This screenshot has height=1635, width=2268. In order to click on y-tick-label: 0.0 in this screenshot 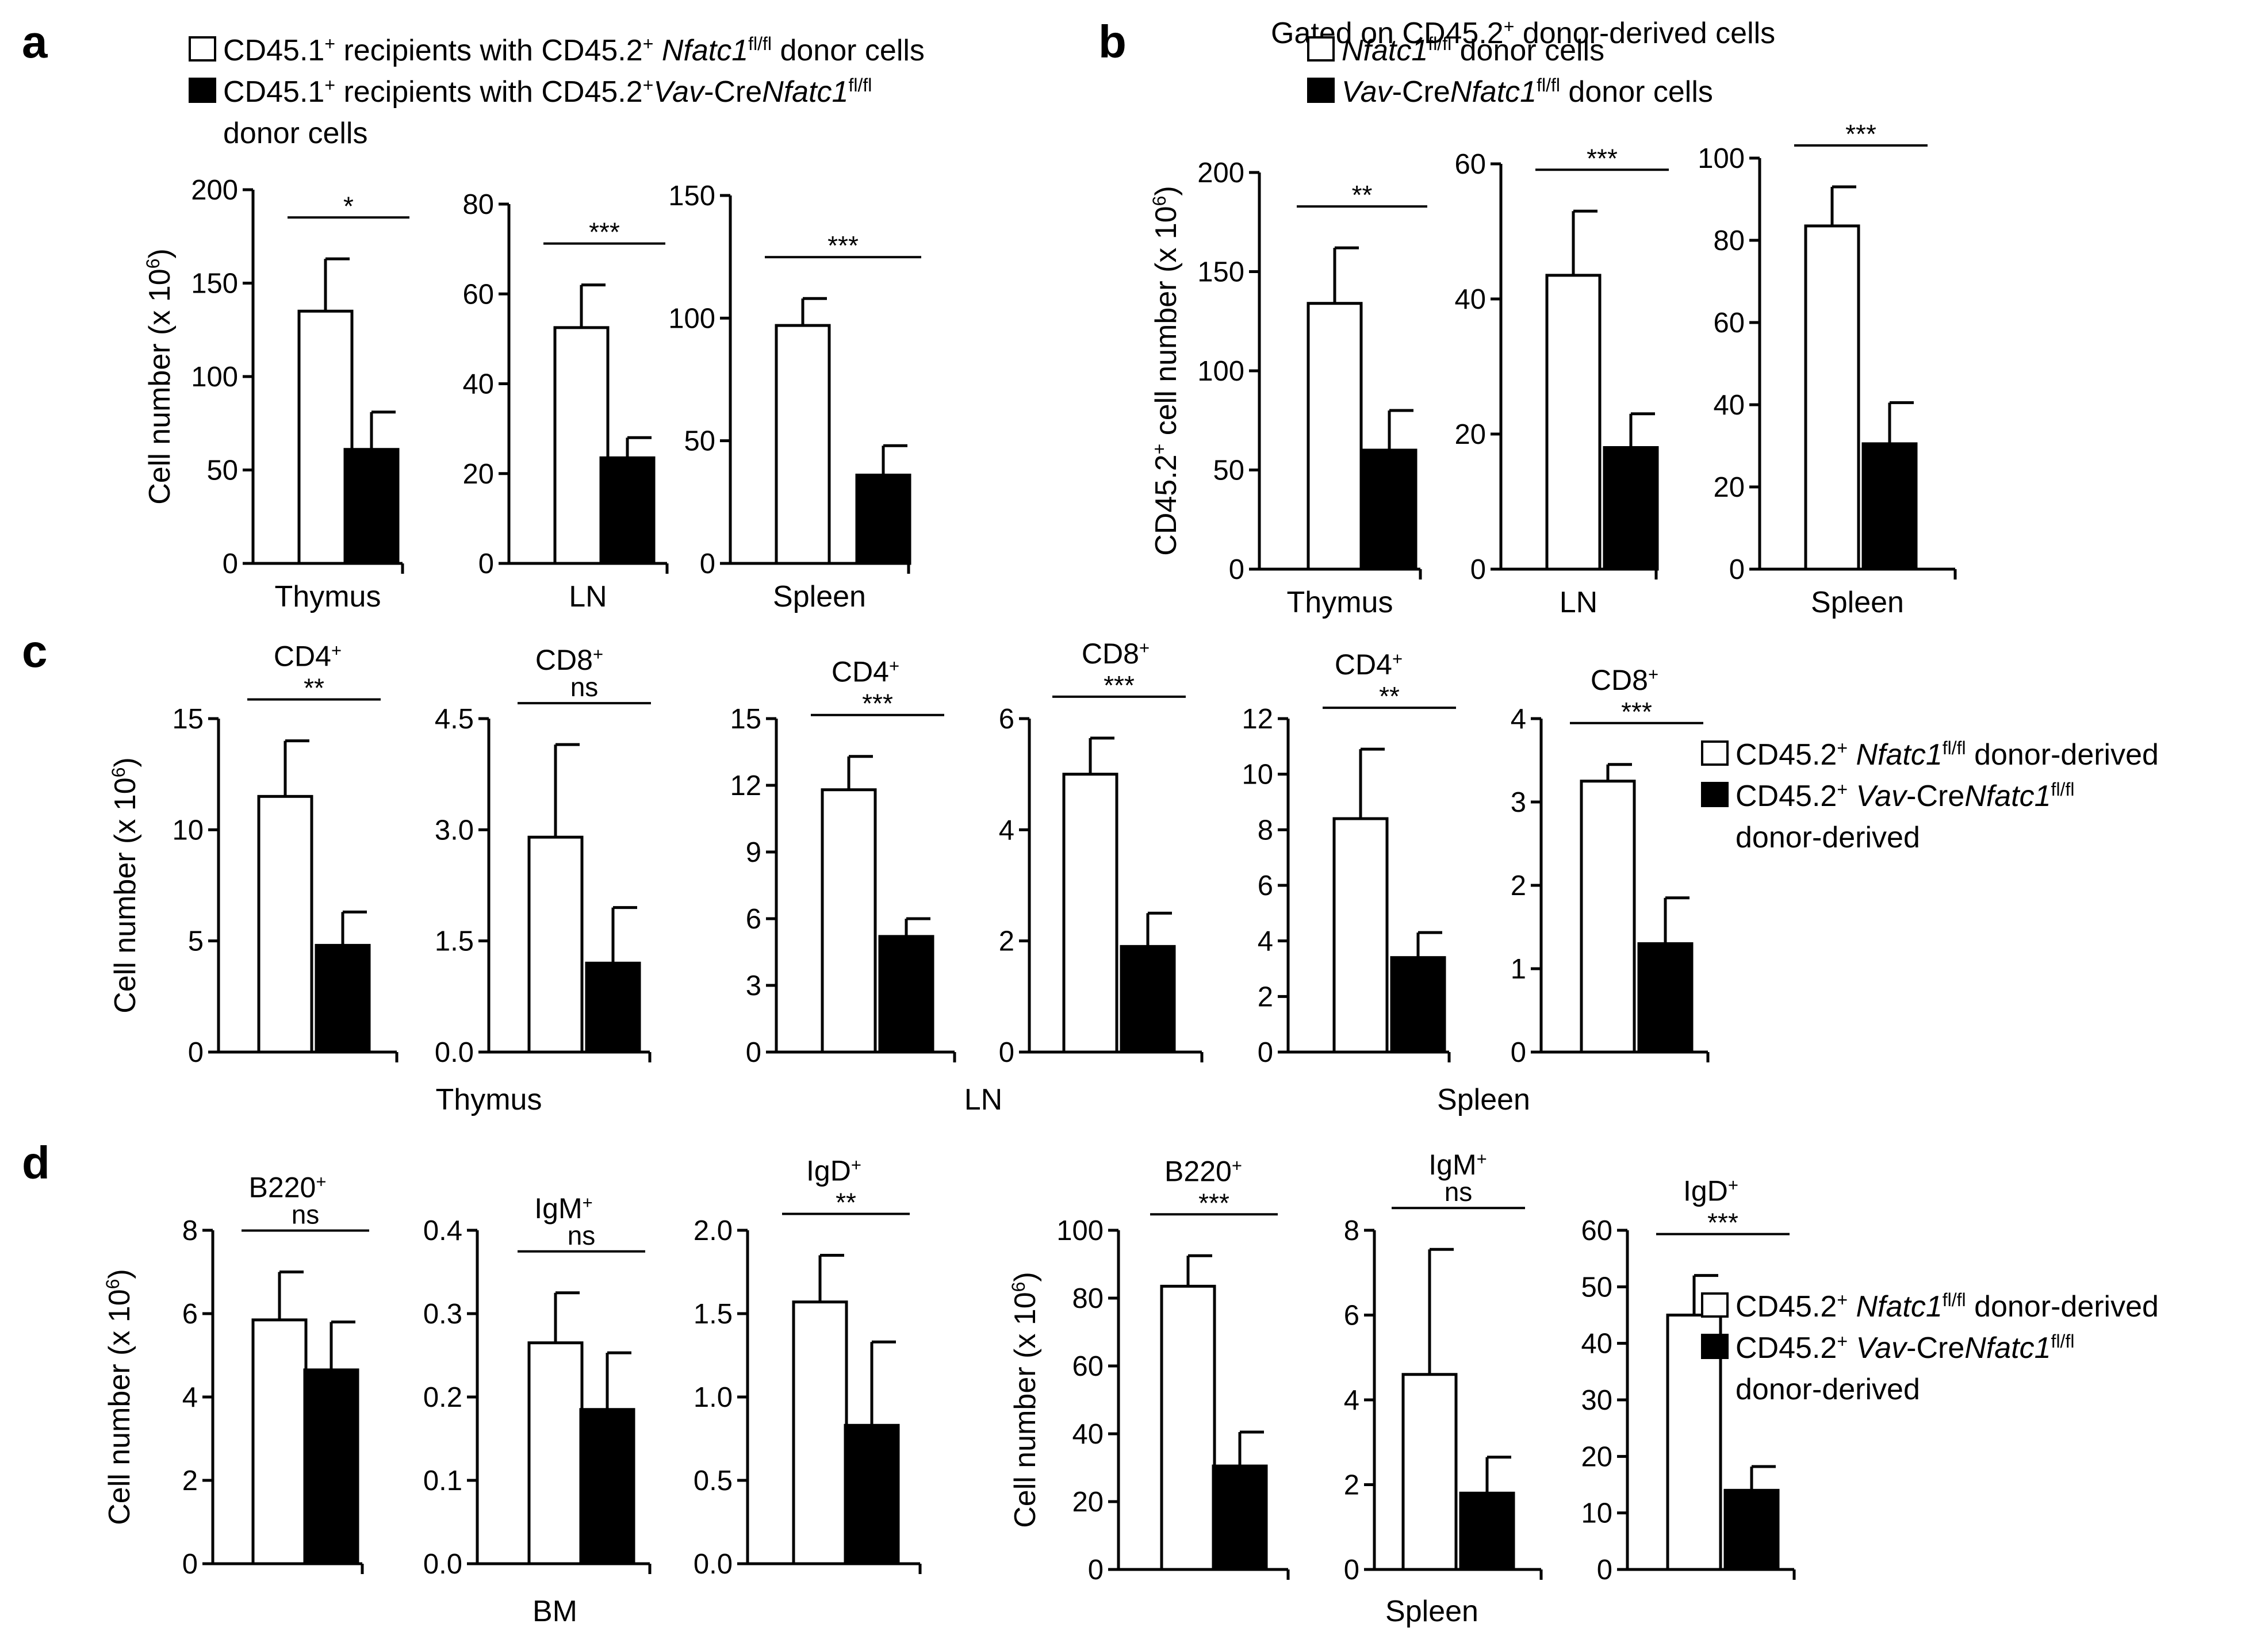, I will do `click(454, 1053)`.